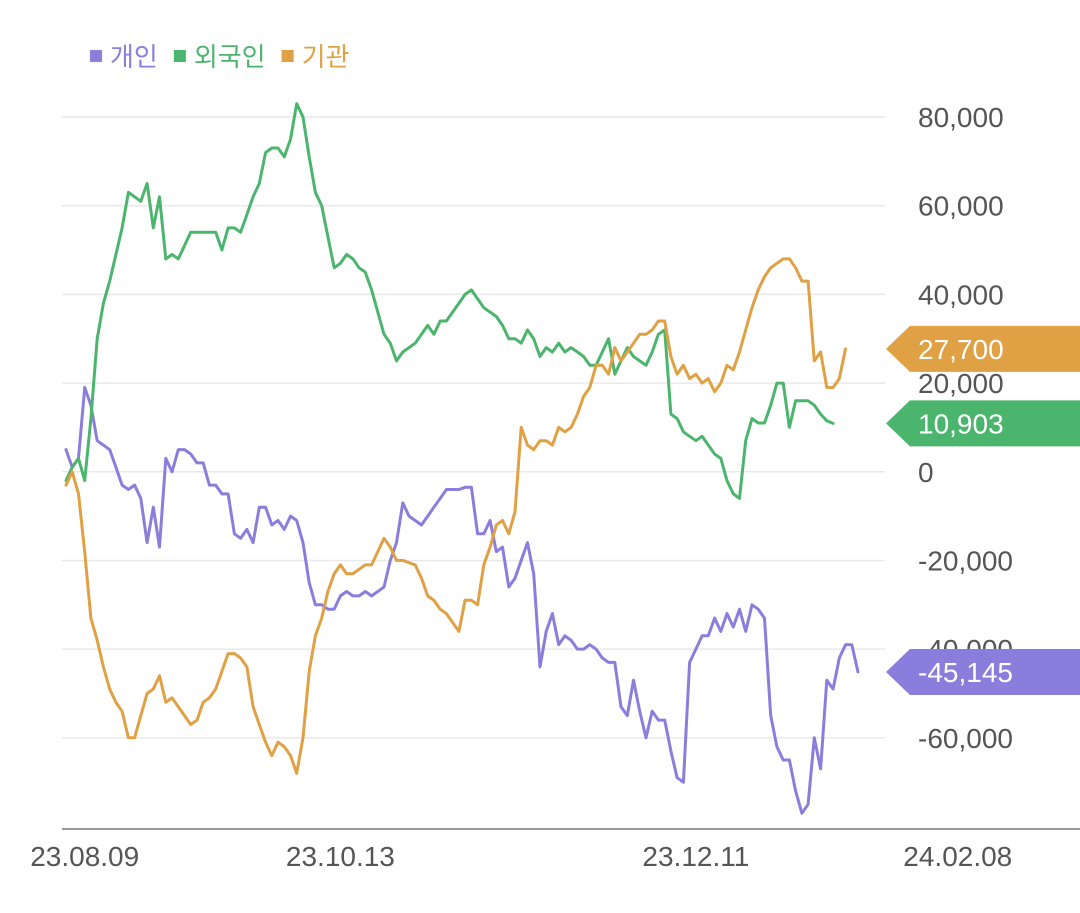 The image size is (1080, 913). What do you see at coordinates (84, 856) in the screenshot?
I see `x-tick-label: 23.08.09` at bounding box center [84, 856].